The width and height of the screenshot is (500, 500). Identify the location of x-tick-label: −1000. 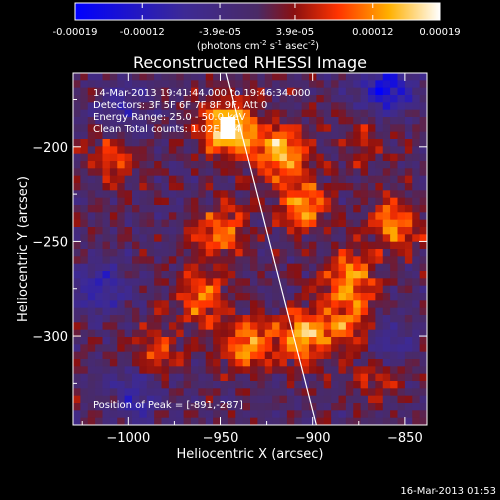
(128, 438).